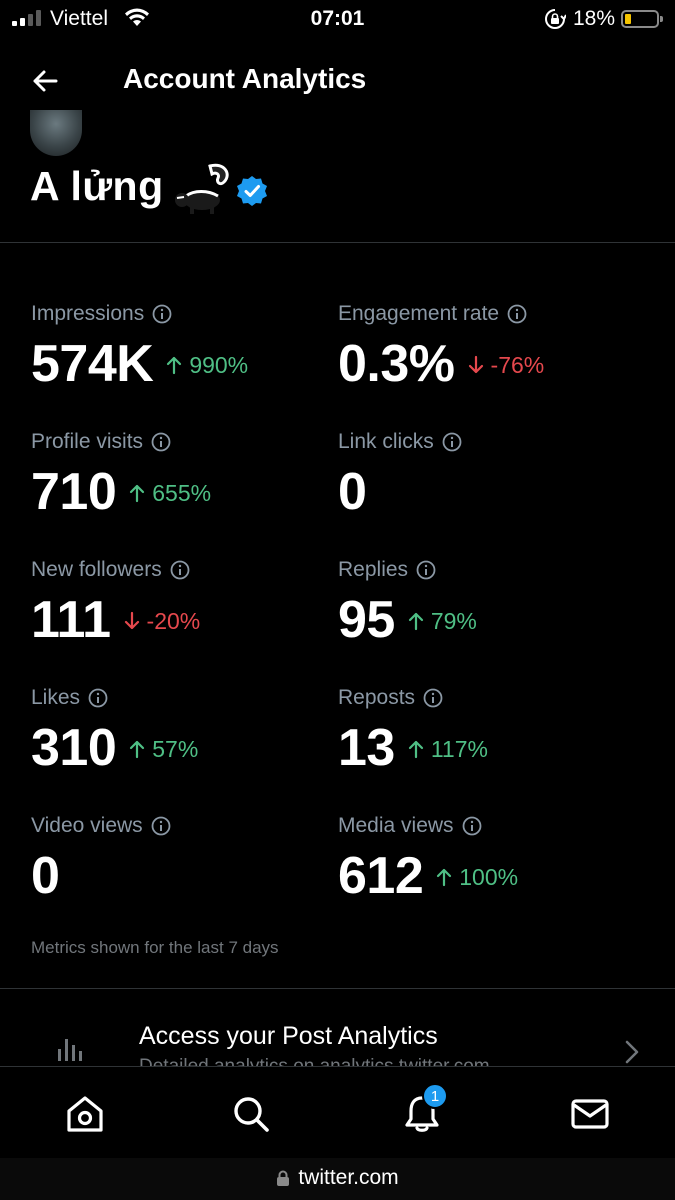  What do you see at coordinates (348, 1177) in the screenshot?
I see `url-text: twitter.com` at bounding box center [348, 1177].